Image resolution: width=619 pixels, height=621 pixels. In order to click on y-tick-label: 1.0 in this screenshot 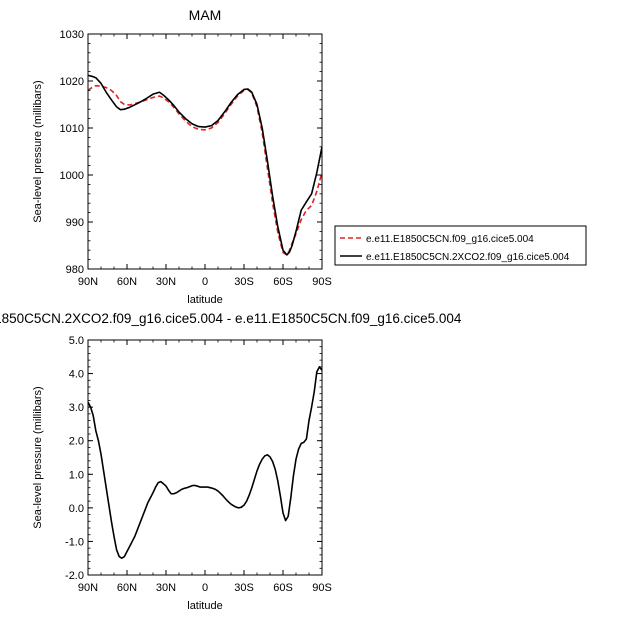, I will do `click(76, 475)`.